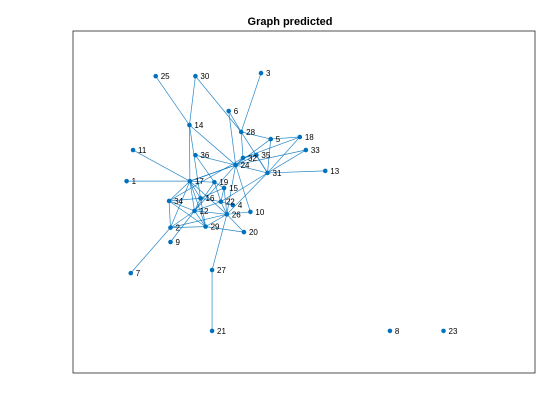 The image size is (560, 420). Describe the element at coordinates (309, 137) in the screenshot. I see `node-label: 18` at that location.